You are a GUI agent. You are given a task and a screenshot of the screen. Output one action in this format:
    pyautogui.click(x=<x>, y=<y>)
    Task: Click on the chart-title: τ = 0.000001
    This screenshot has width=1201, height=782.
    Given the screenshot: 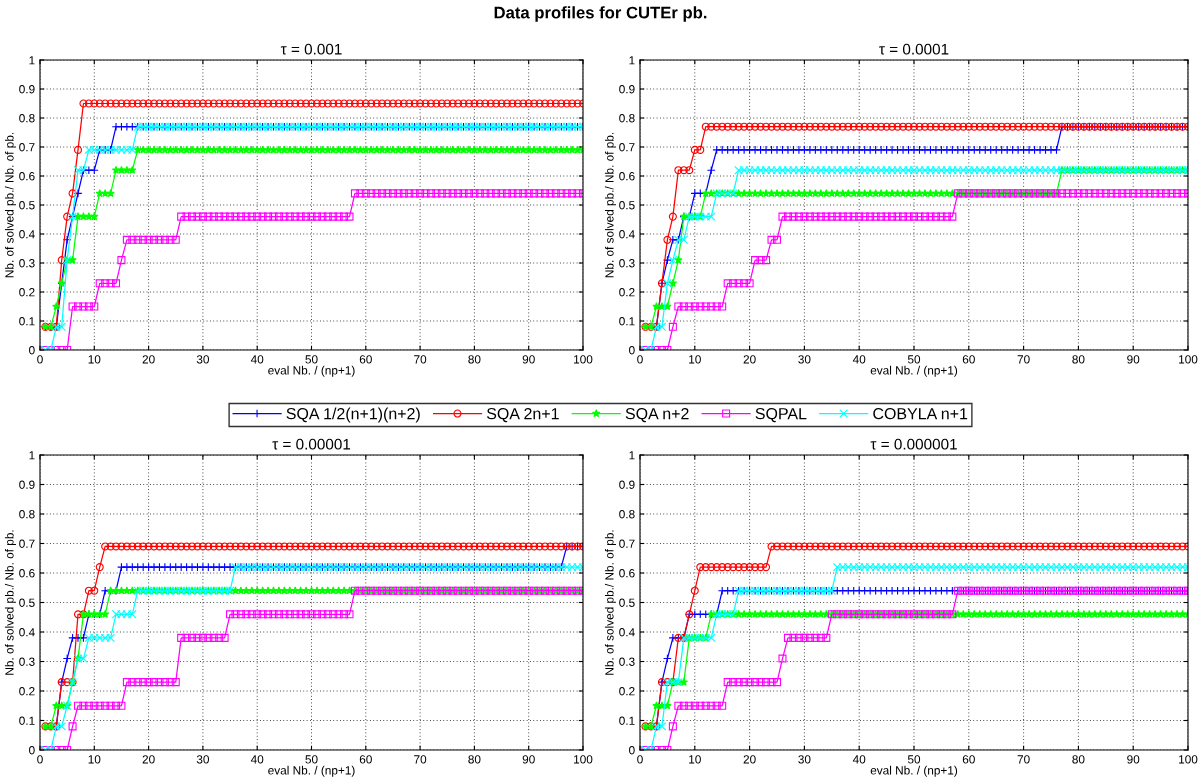 What is the action you would take?
    pyautogui.click(x=913, y=444)
    